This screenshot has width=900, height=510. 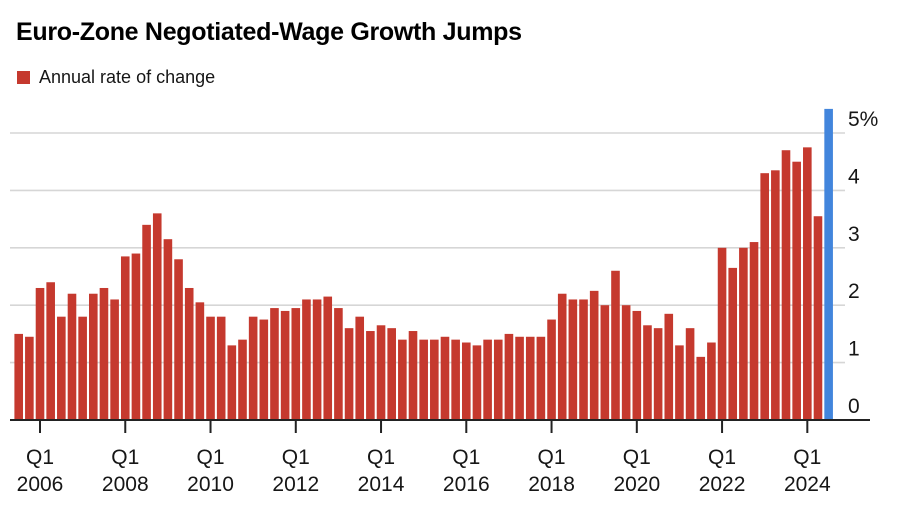 What do you see at coordinates (466, 381) in the screenshot?
I see `bar-2016-Q1` at bounding box center [466, 381].